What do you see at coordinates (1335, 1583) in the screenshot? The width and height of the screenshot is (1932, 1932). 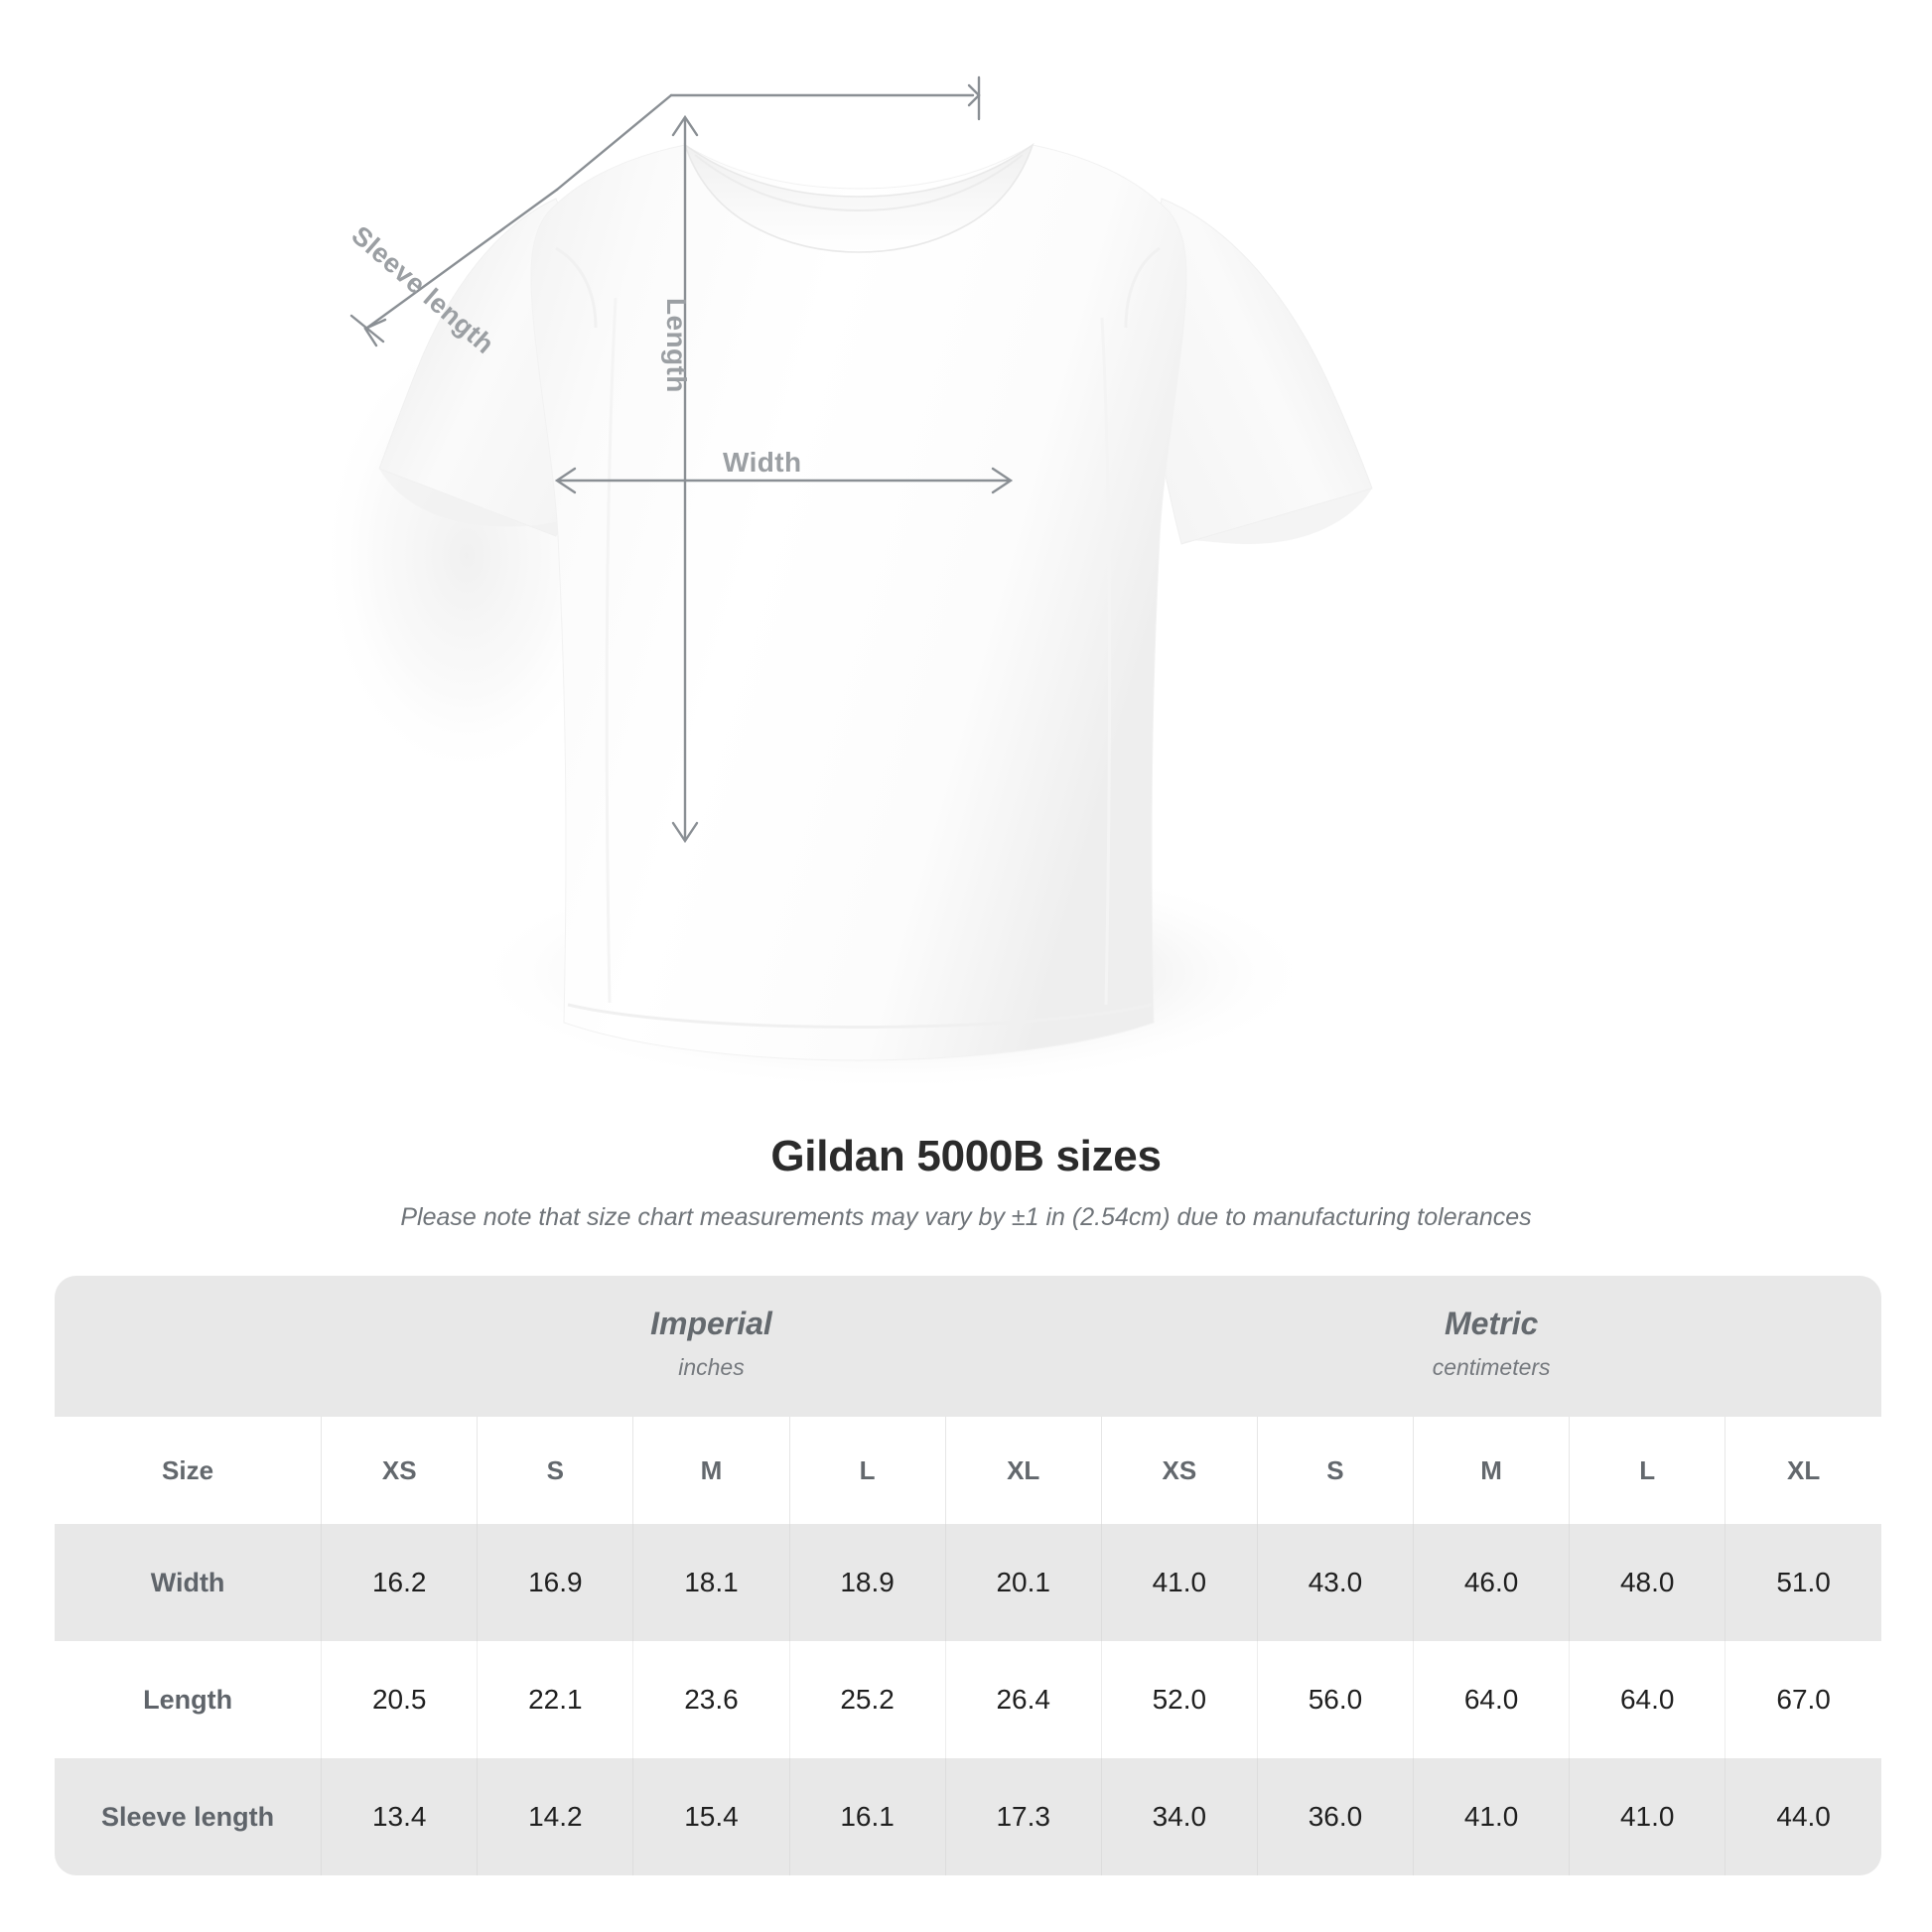 I see `cell-width-metric-s: 43.0` at bounding box center [1335, 1583].